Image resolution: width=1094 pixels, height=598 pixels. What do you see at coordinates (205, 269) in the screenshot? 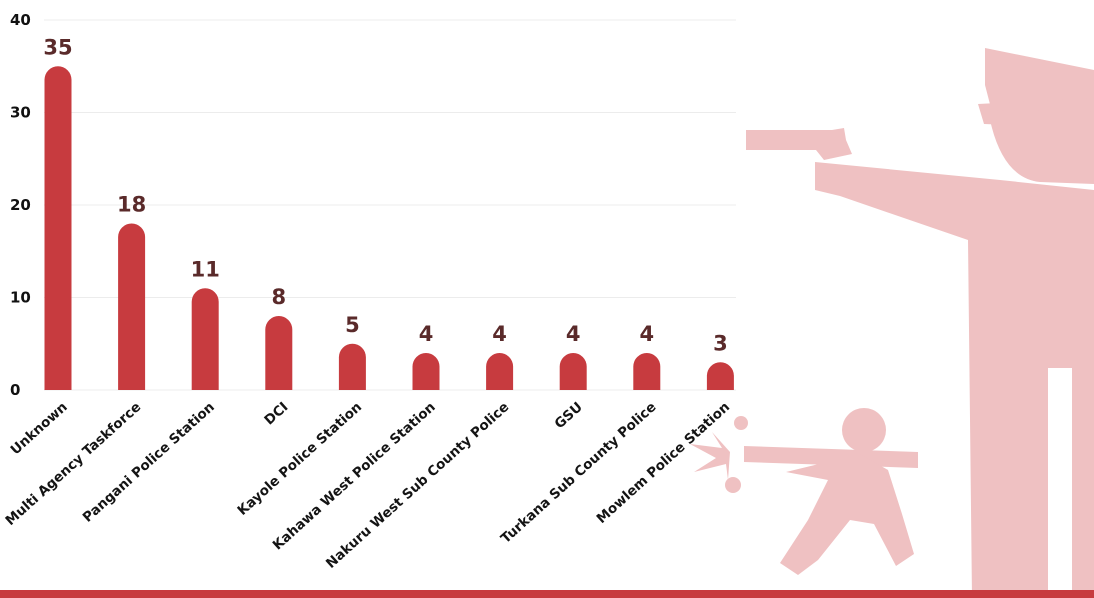
I see `data-label: 11` at bounding box center [205, 269].